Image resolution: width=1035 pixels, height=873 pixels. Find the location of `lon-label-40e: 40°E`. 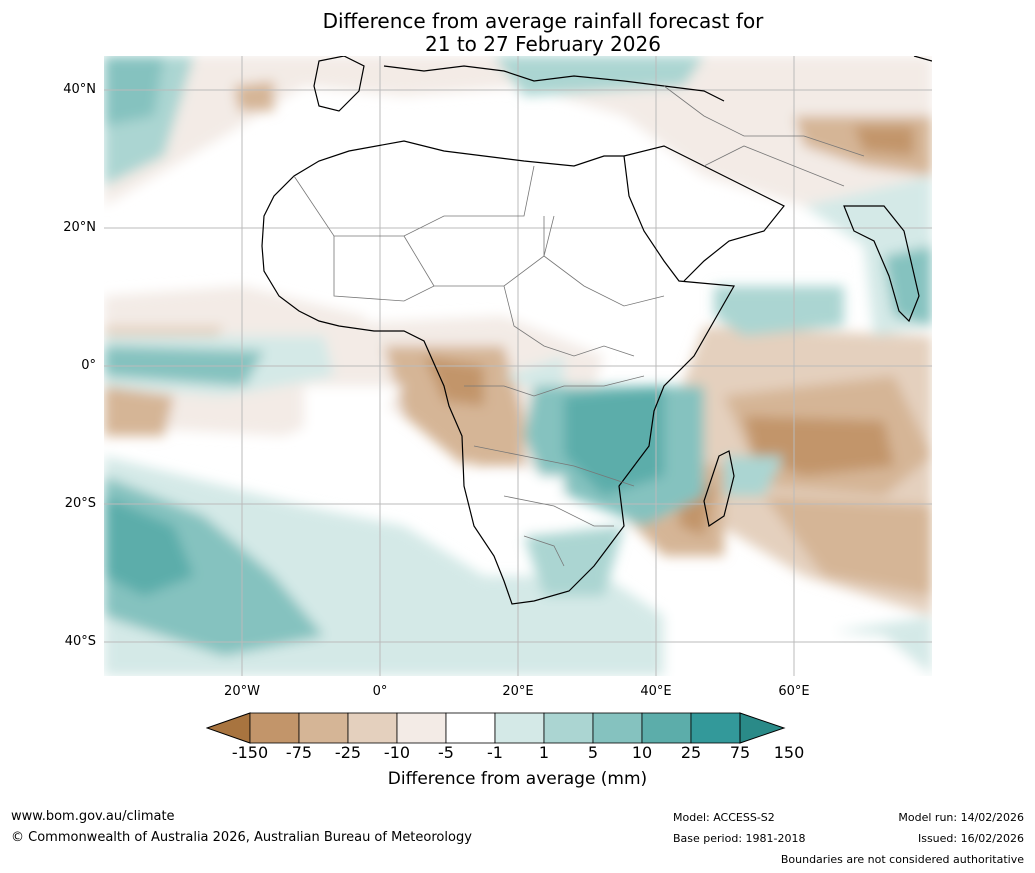

lon-label-40e: 40°E is located at coordinates (656, 691).